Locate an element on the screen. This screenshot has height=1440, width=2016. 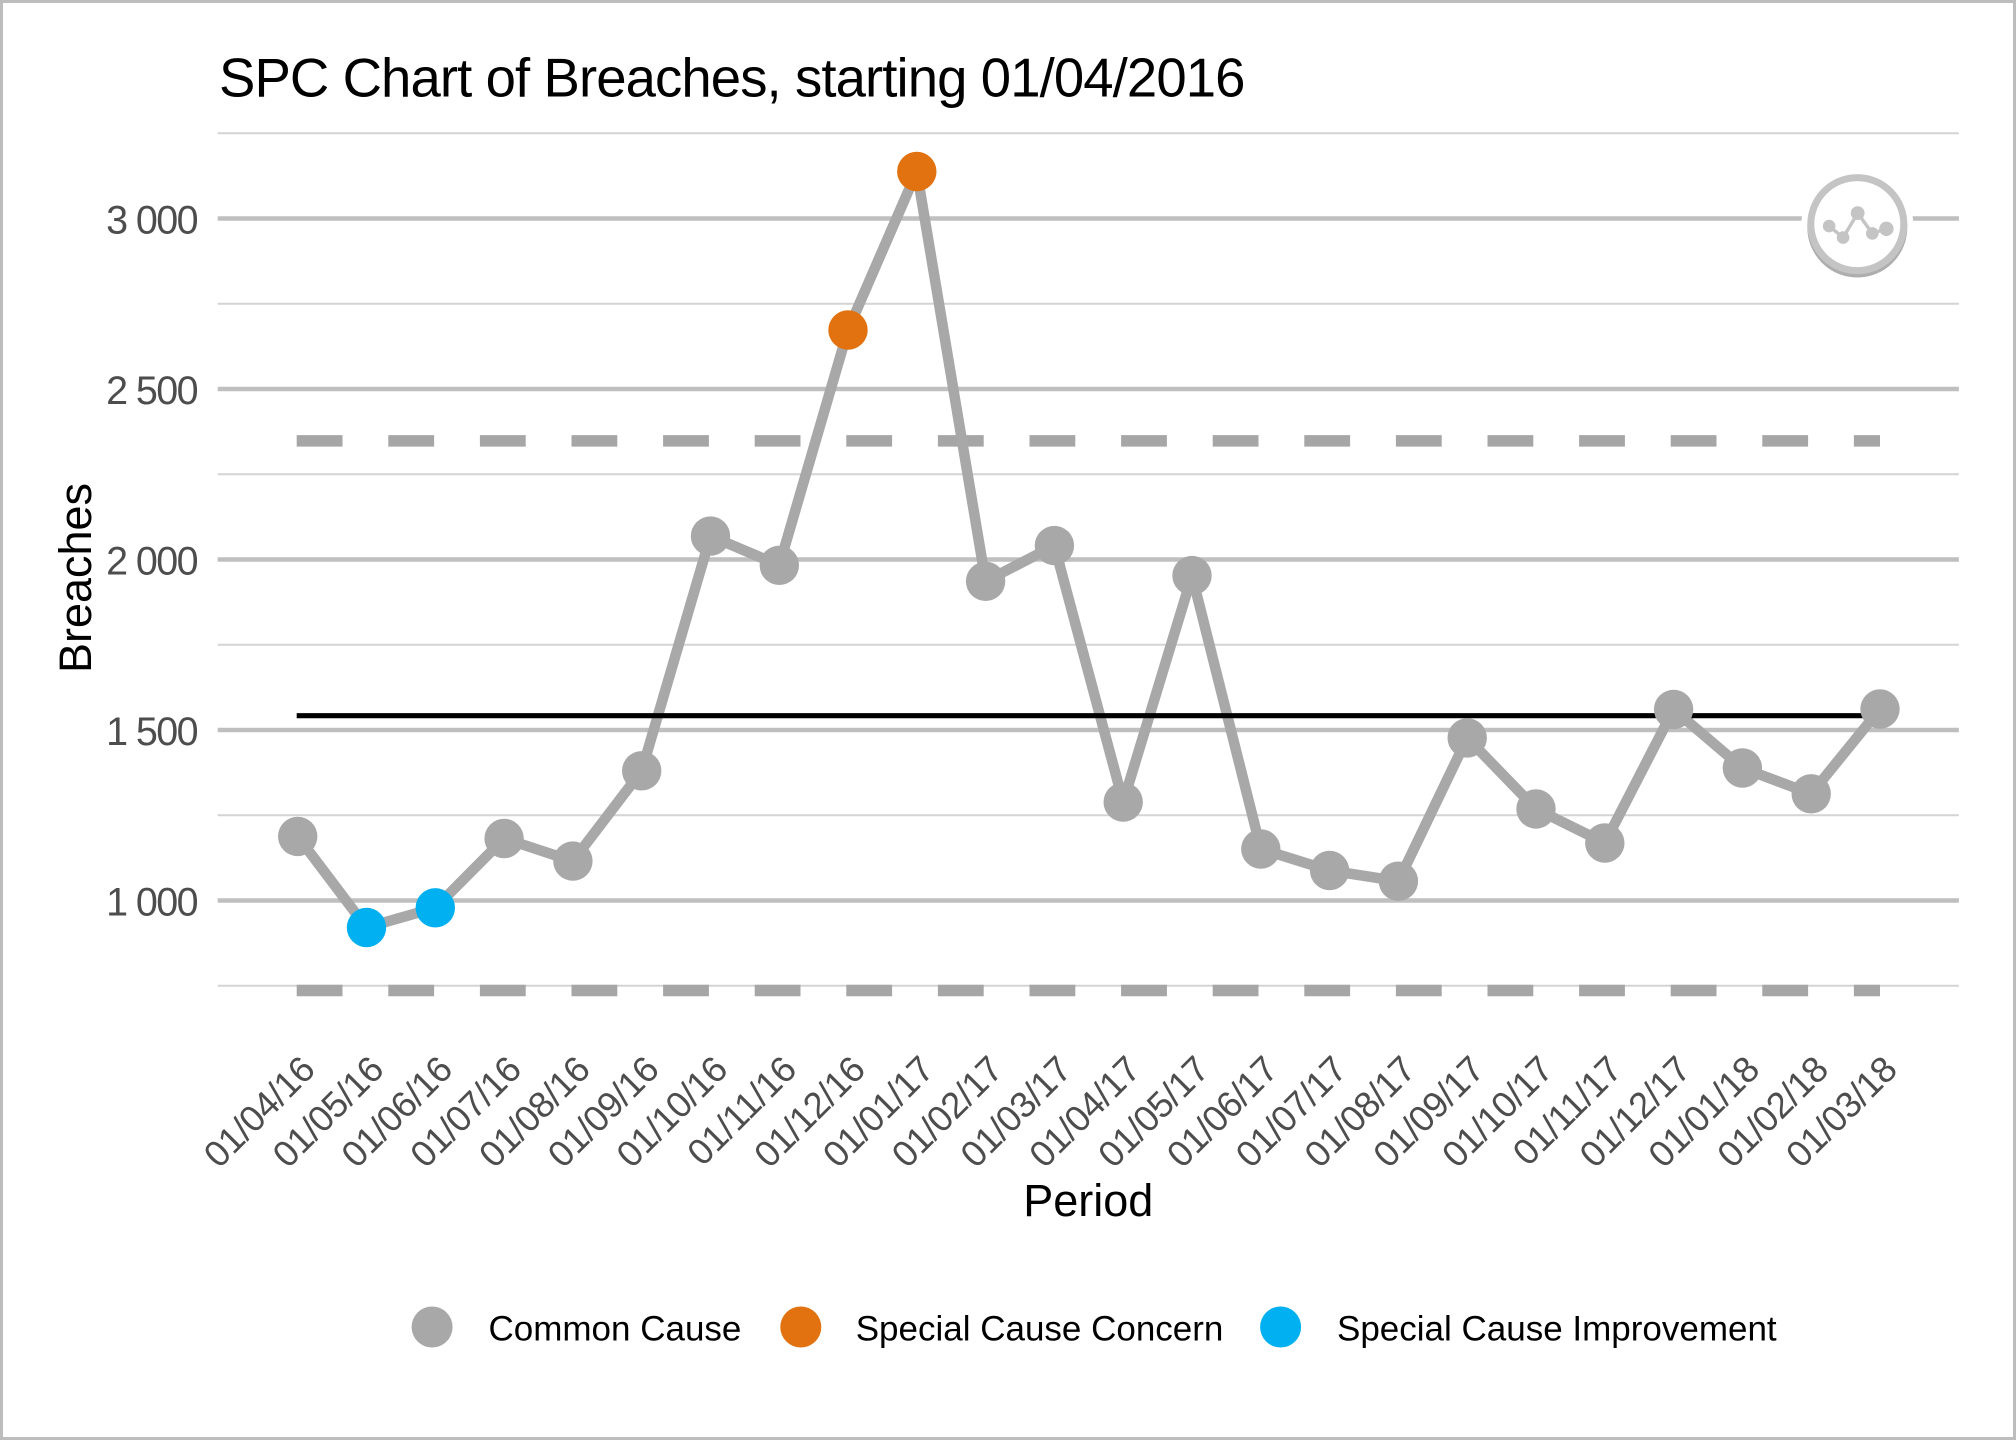
svg-text: 3 000 is located at coordinates (151, 221).